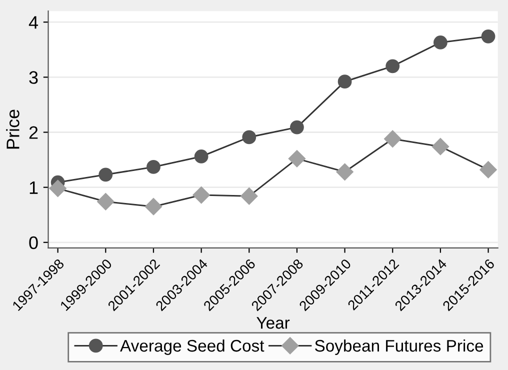 This screenshot has height=370, width=508. Describe the element at coordinates (33, 77) in the screenshot. I see `y-tick-label: 3` at that location.